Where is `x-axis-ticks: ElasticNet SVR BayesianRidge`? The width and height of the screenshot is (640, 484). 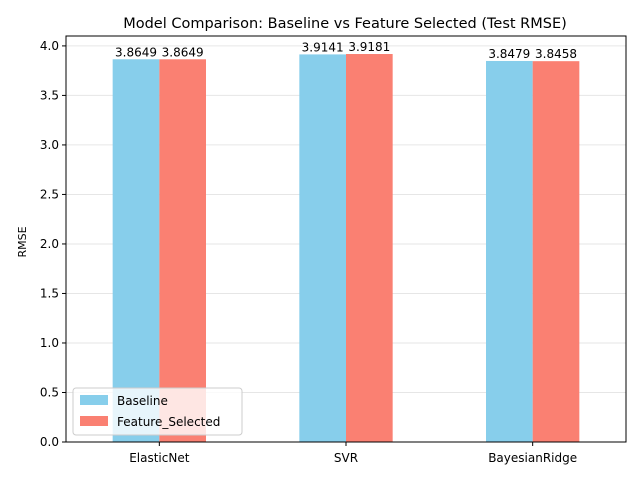 x-axis-ticks: ElasticNet SVR BayesianRidge is located at coordinates (353, 453).